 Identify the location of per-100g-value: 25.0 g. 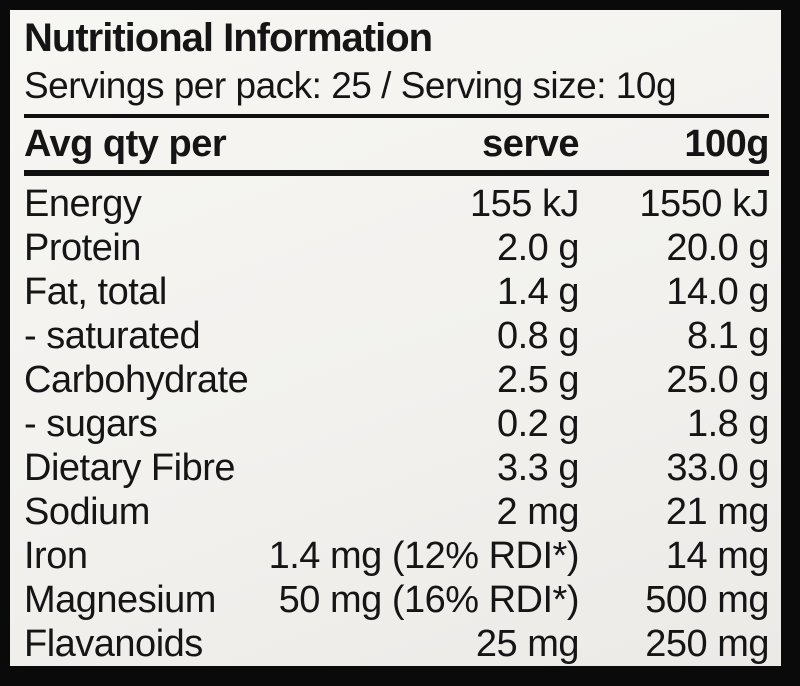
(717, 380).